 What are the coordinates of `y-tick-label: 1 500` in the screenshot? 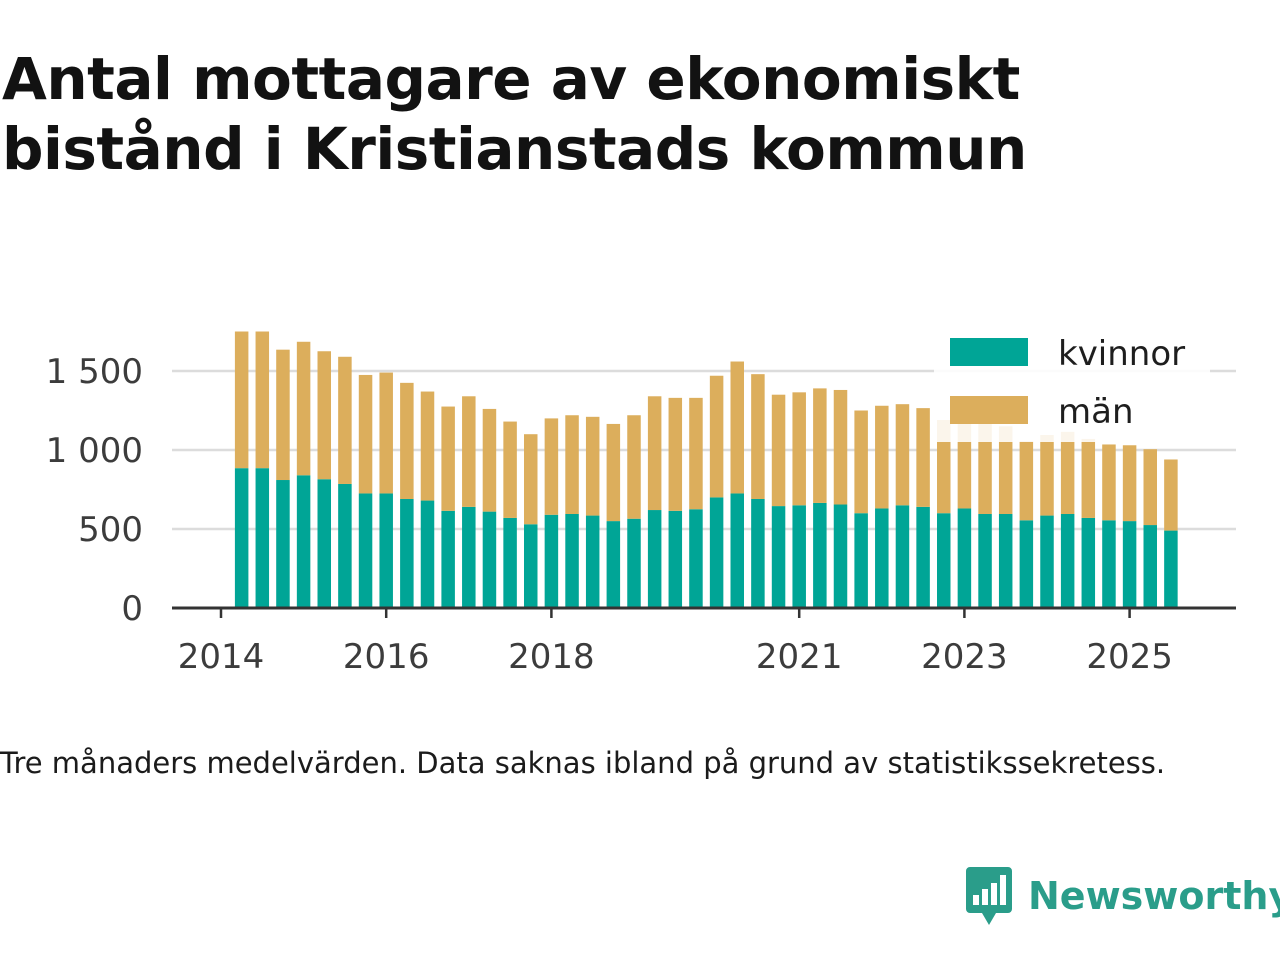 It's located at (94, 372).